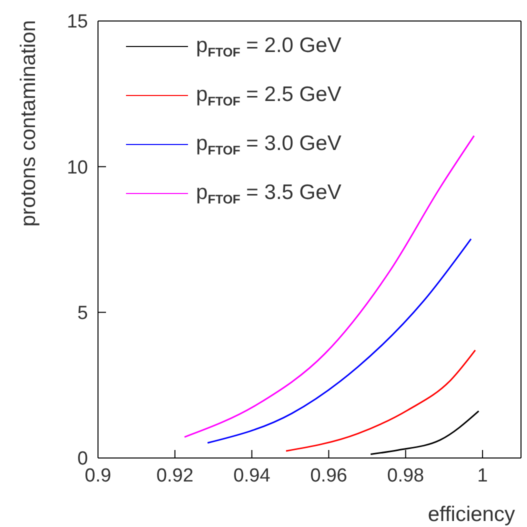 Image resolution: width=527 pixels, height=527 pixels. Describe the element at coordinates (269, 47) in the screenshot. I see `legend-label: p$_{FTOF}$ = 2.0 GeV` at that location.